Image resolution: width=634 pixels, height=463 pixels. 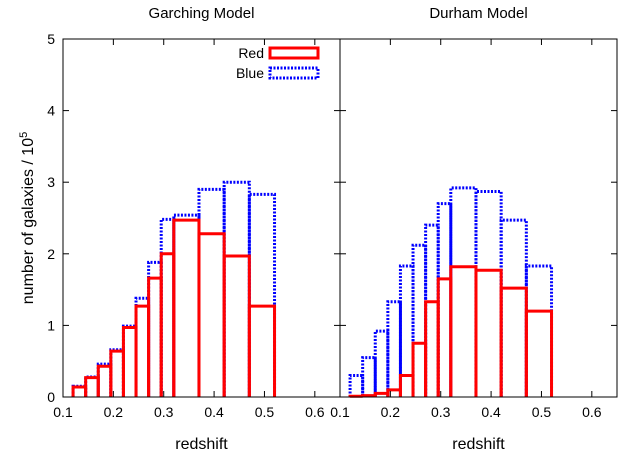 What do you see at coordinates (478, 13) in the screenshot?
I see `durham-panel-title: Durham Model` at bounding box center [478, 13].